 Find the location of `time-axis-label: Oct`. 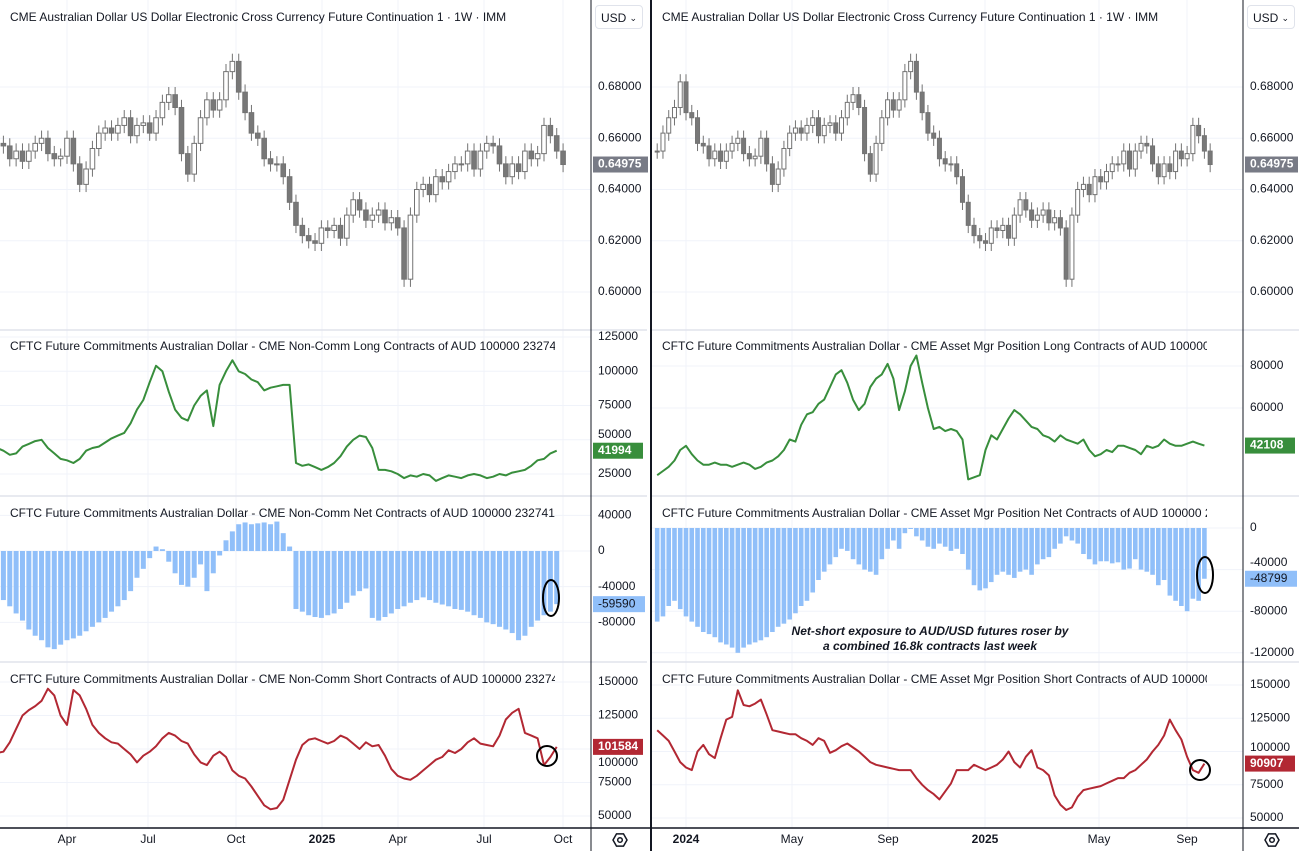

time-axis-label: Oct is located at coordinates (236, 839).